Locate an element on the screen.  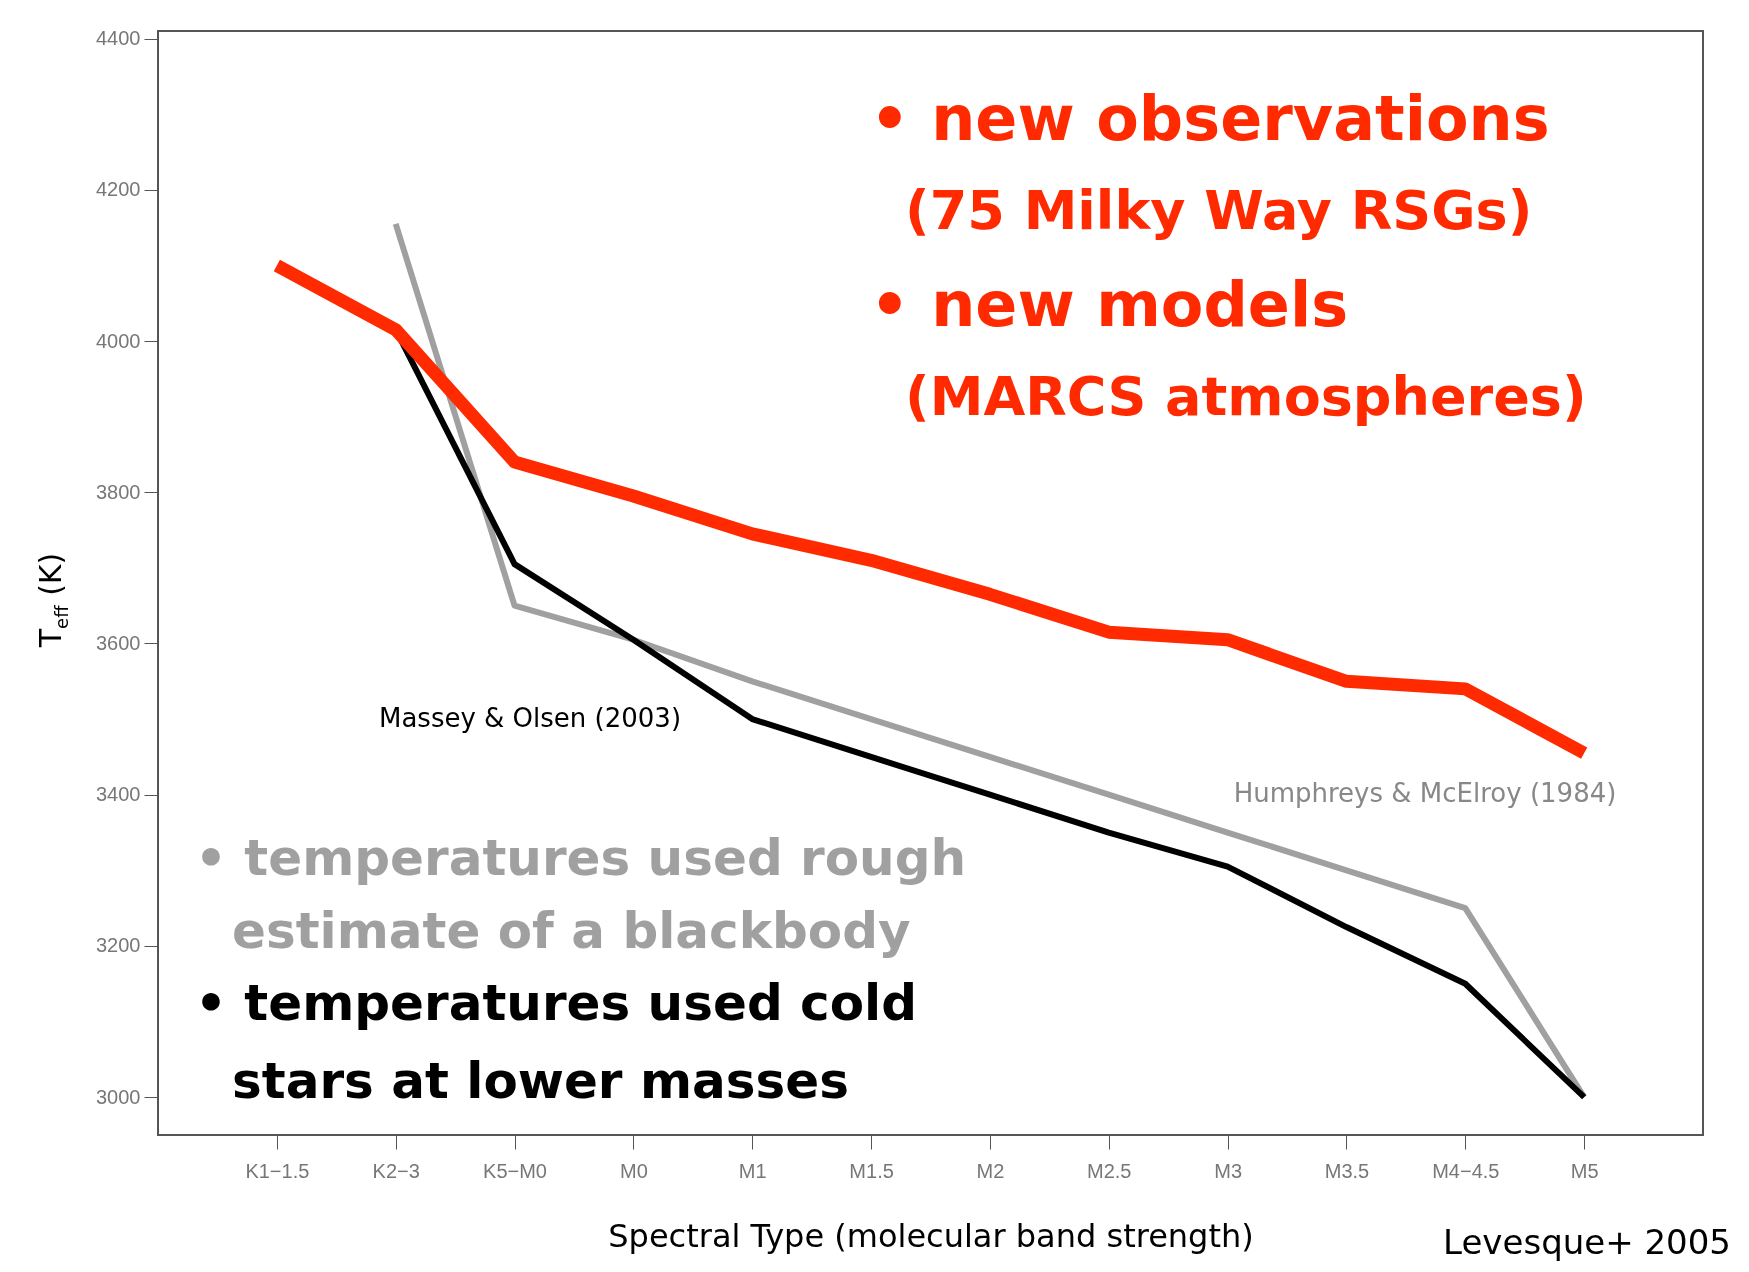
x-tick-label: M3.5 is located at coordinates (1347, 1170).